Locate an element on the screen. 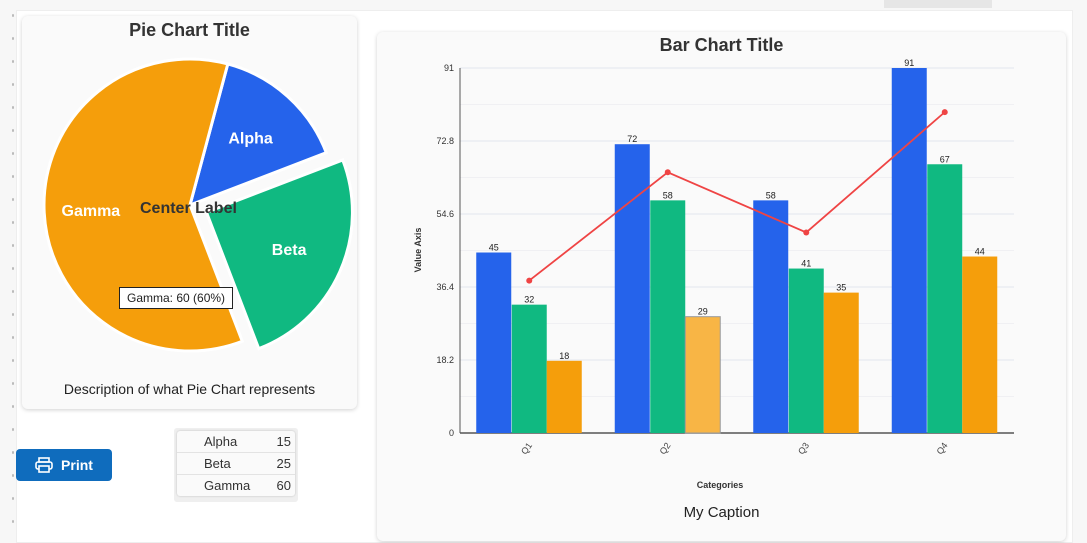 This screenshot has height=543, width=1087. y-tick-label: 18.2 is located at coordinates (445, 360).